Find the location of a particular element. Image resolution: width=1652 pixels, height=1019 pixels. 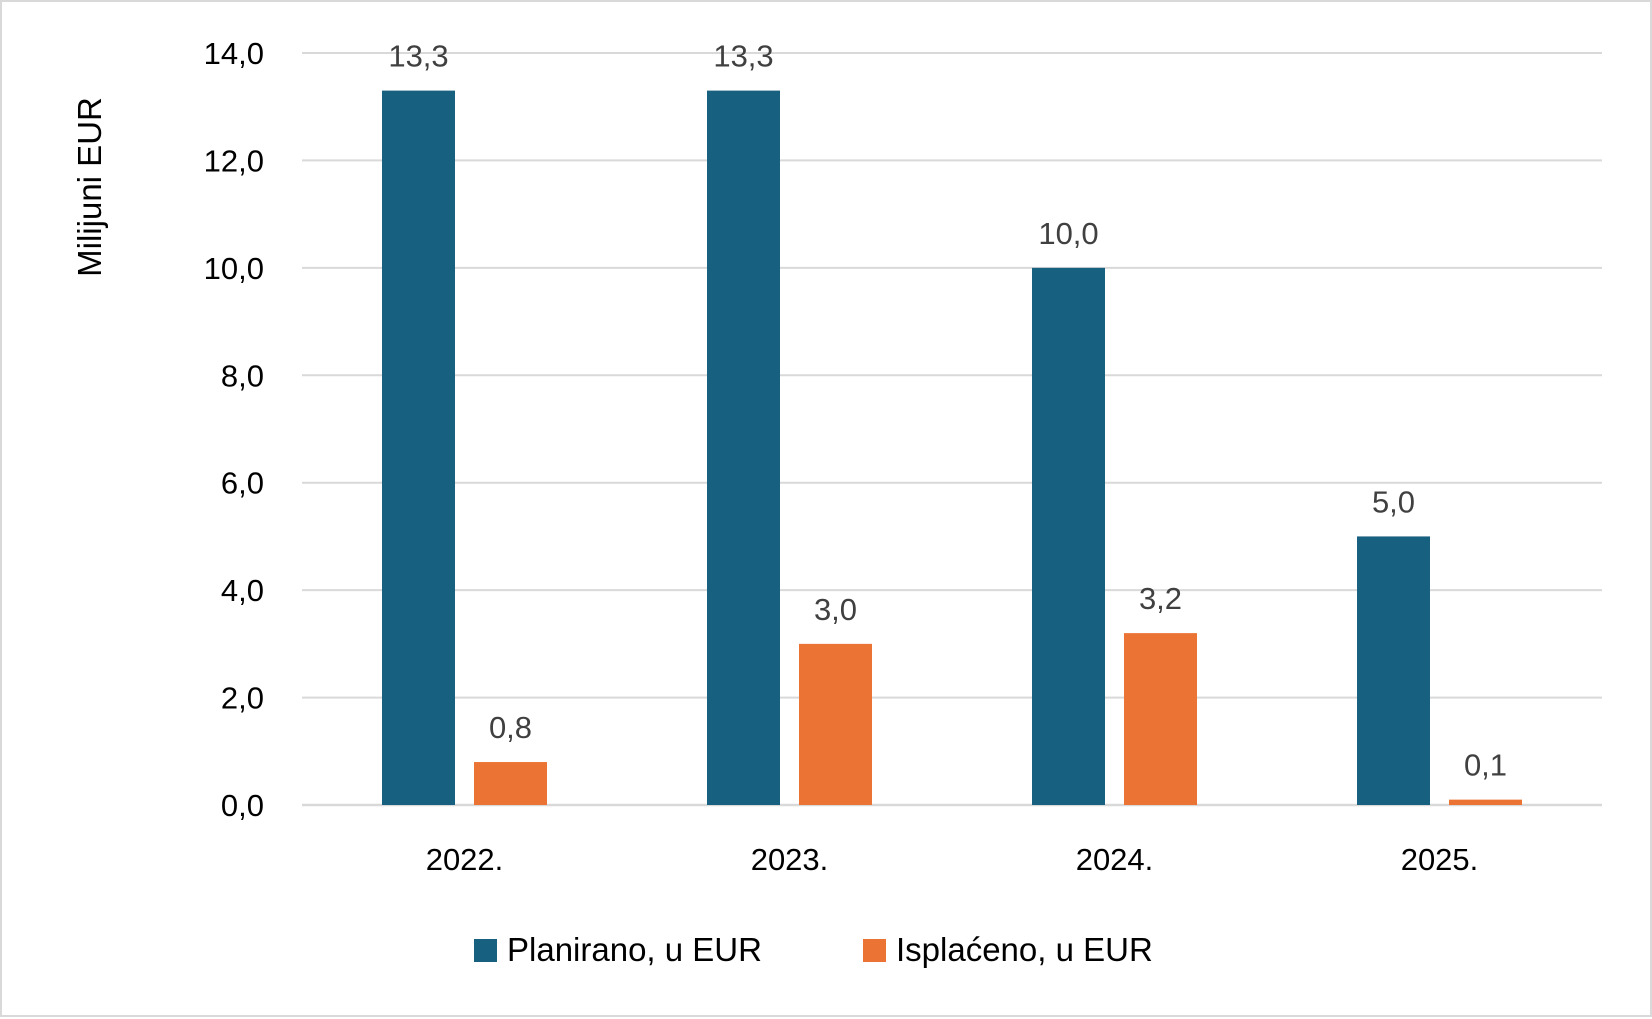

data-label: 0,1 is located at coordinates (1485, 765).